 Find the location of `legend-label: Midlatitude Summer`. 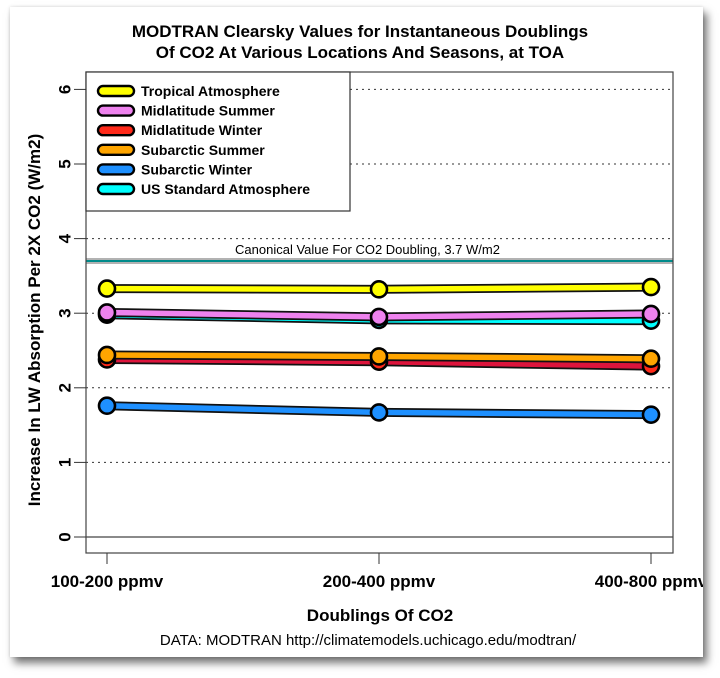

legend-label: Midlatitude Summer is located at coordinates (208, 111).